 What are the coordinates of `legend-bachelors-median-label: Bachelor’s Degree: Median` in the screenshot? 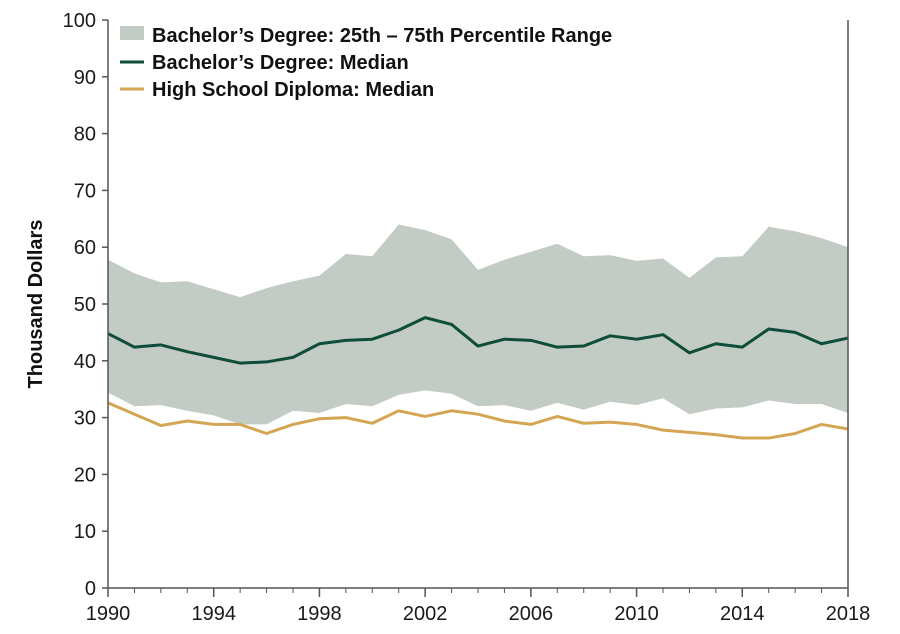 It's located at (280, 63).